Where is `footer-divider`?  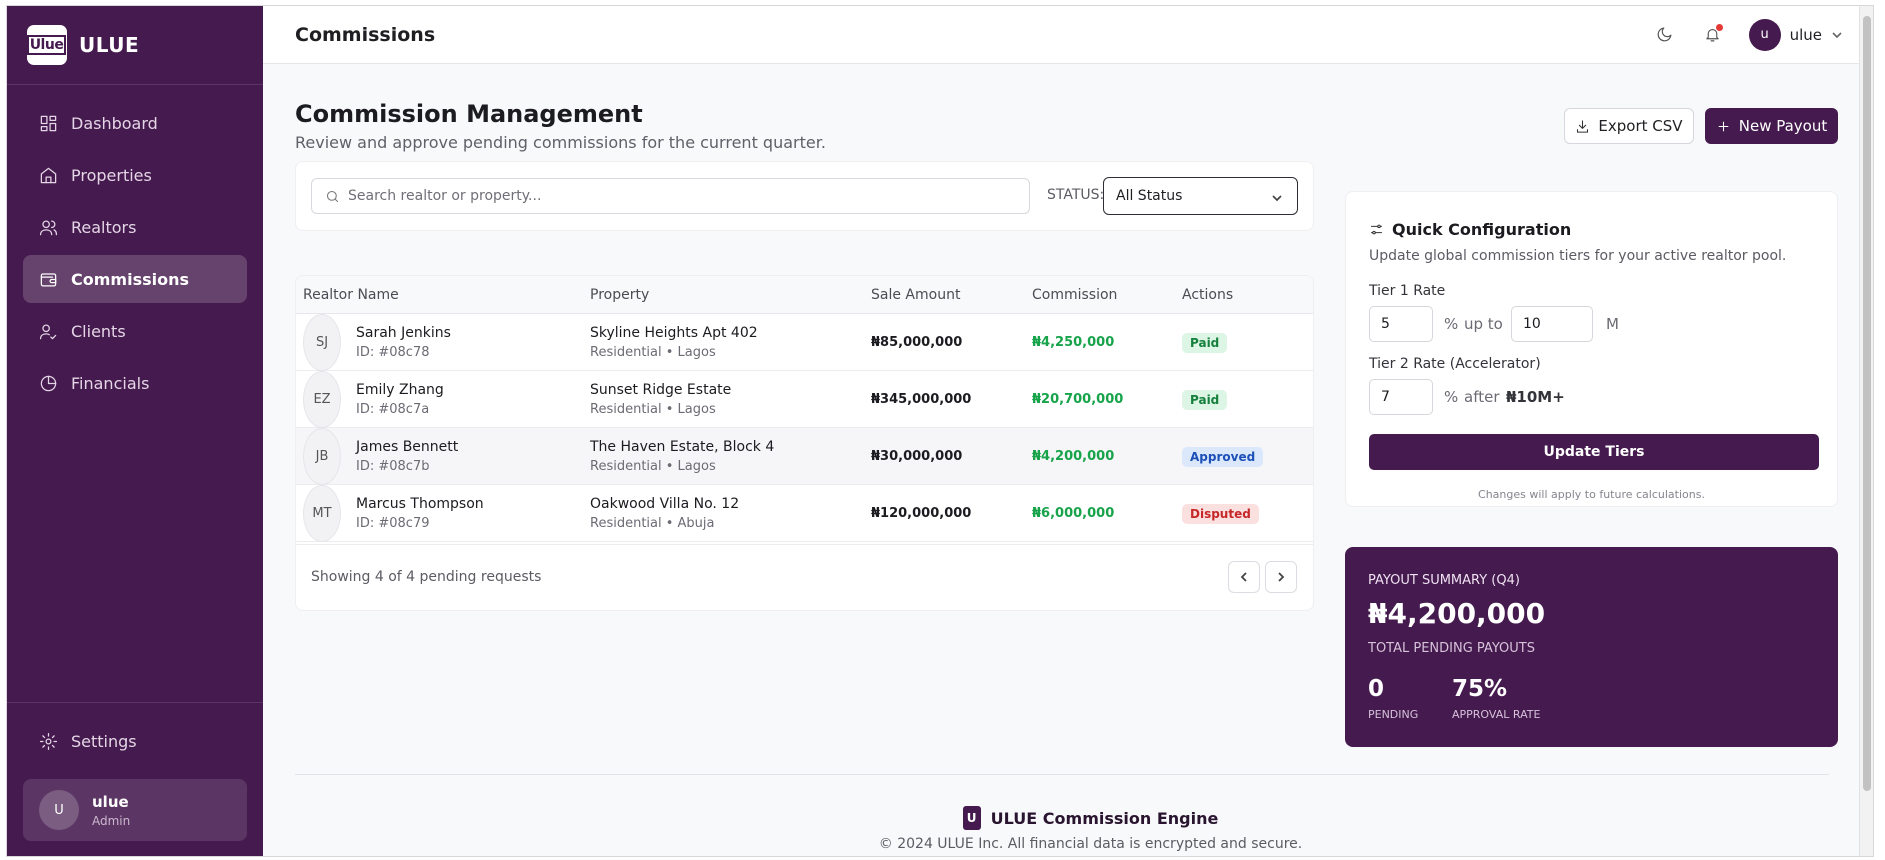 footer-divider is located at coordinates (1062, 774).